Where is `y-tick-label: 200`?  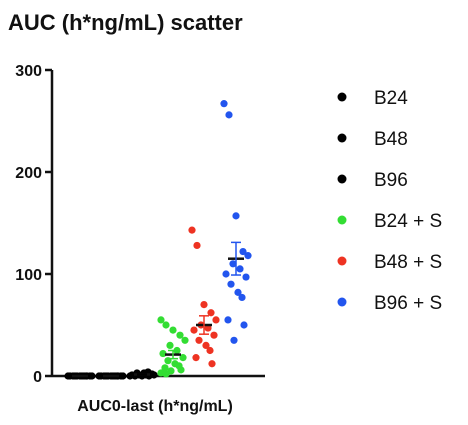 y-tick-label: 200 is located at coordinates (28, 173).